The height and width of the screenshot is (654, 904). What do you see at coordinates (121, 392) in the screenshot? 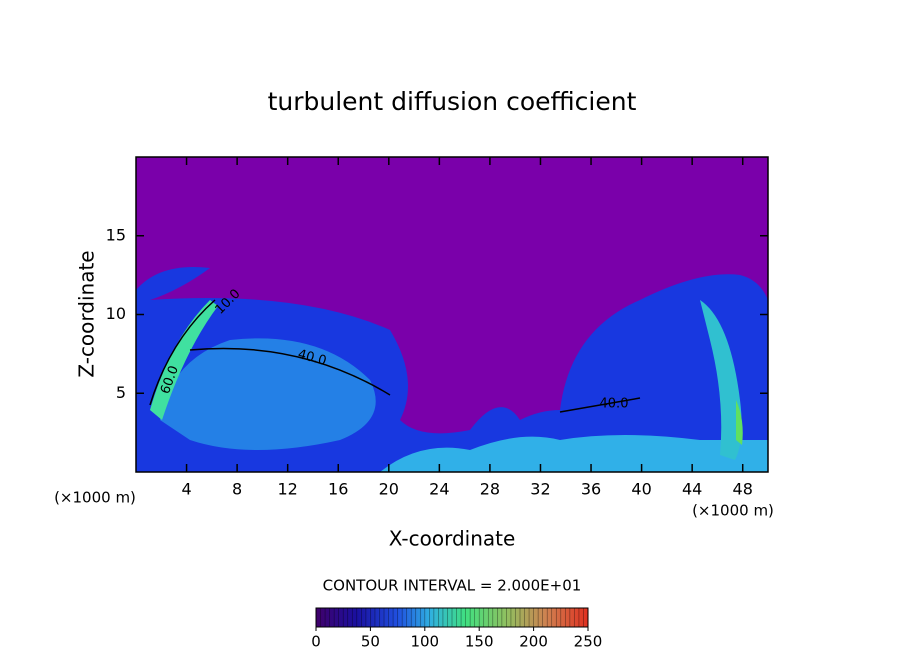
I see `y-tick-label: 5` at bounding box center [121, 392].